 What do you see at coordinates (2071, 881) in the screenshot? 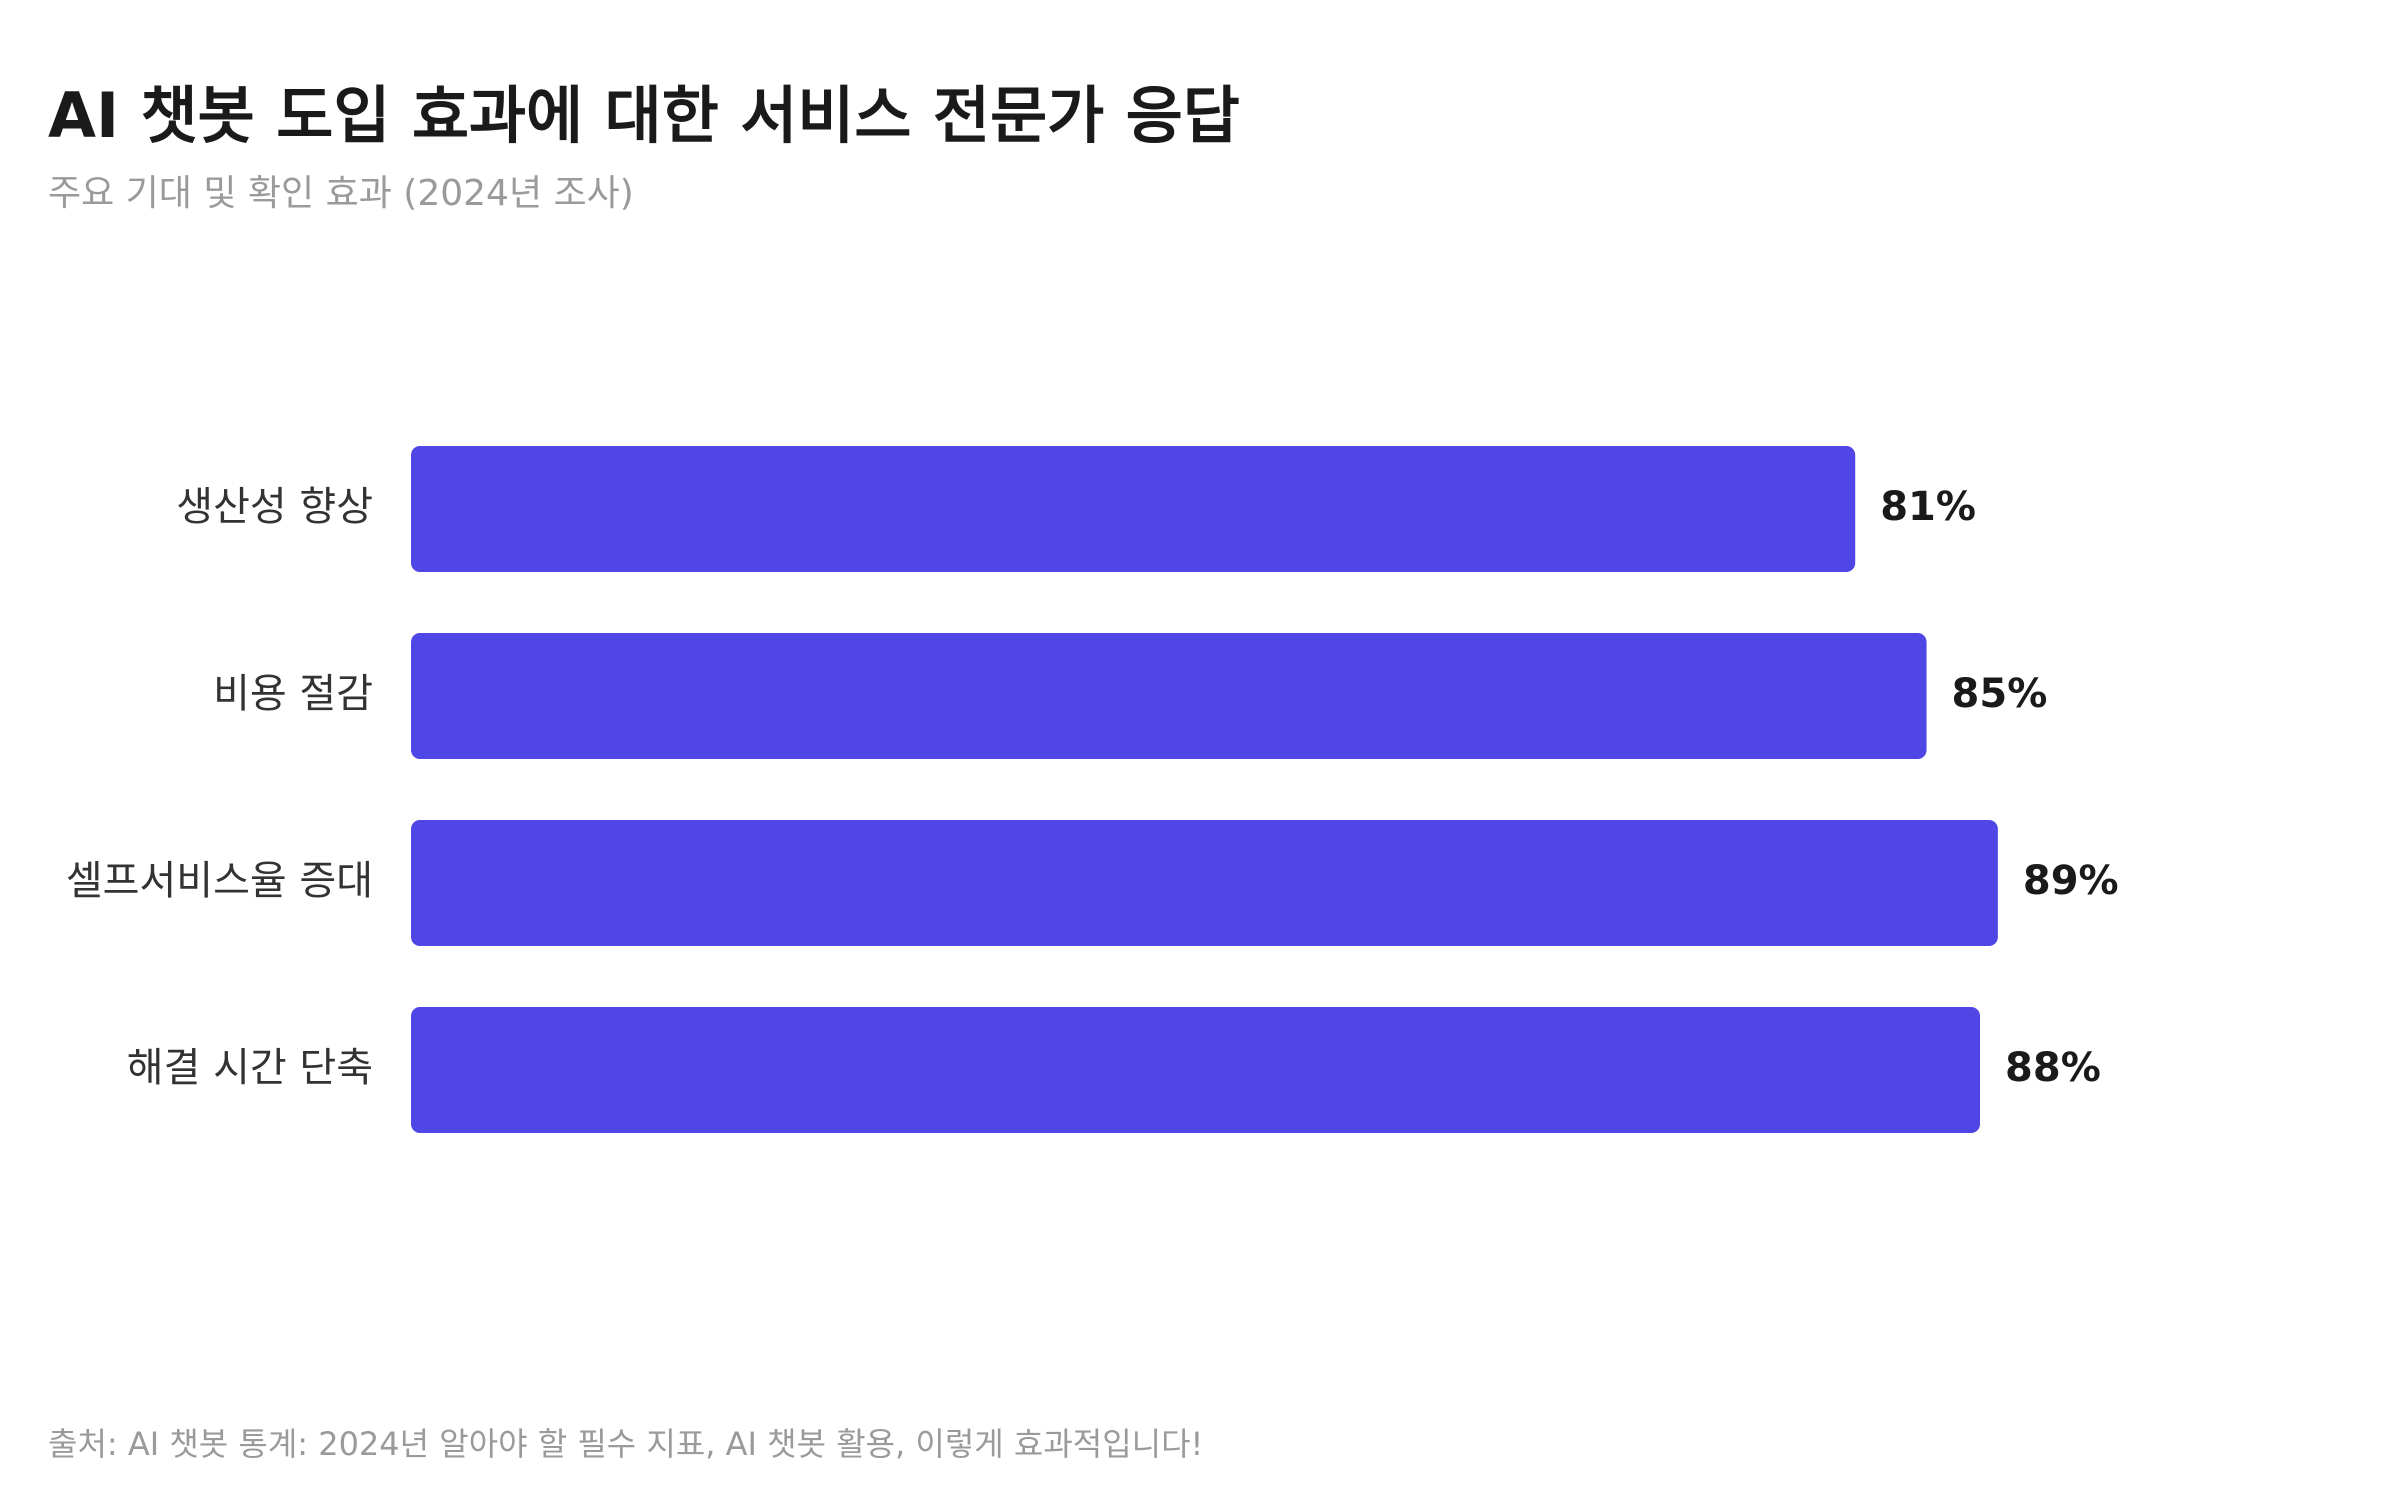
I see `value-label: 89%` at bounding box center [2071, 881].